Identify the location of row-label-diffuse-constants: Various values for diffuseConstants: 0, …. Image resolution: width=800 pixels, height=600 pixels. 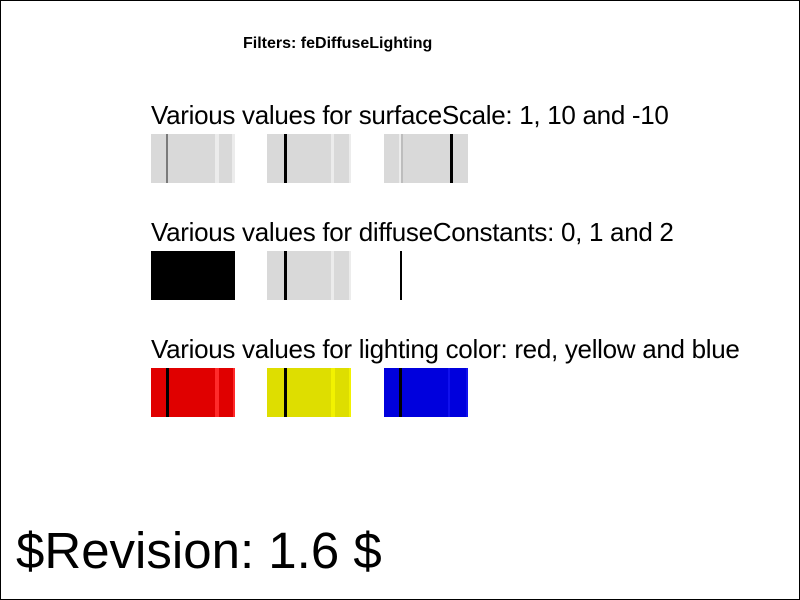
(412, 232).